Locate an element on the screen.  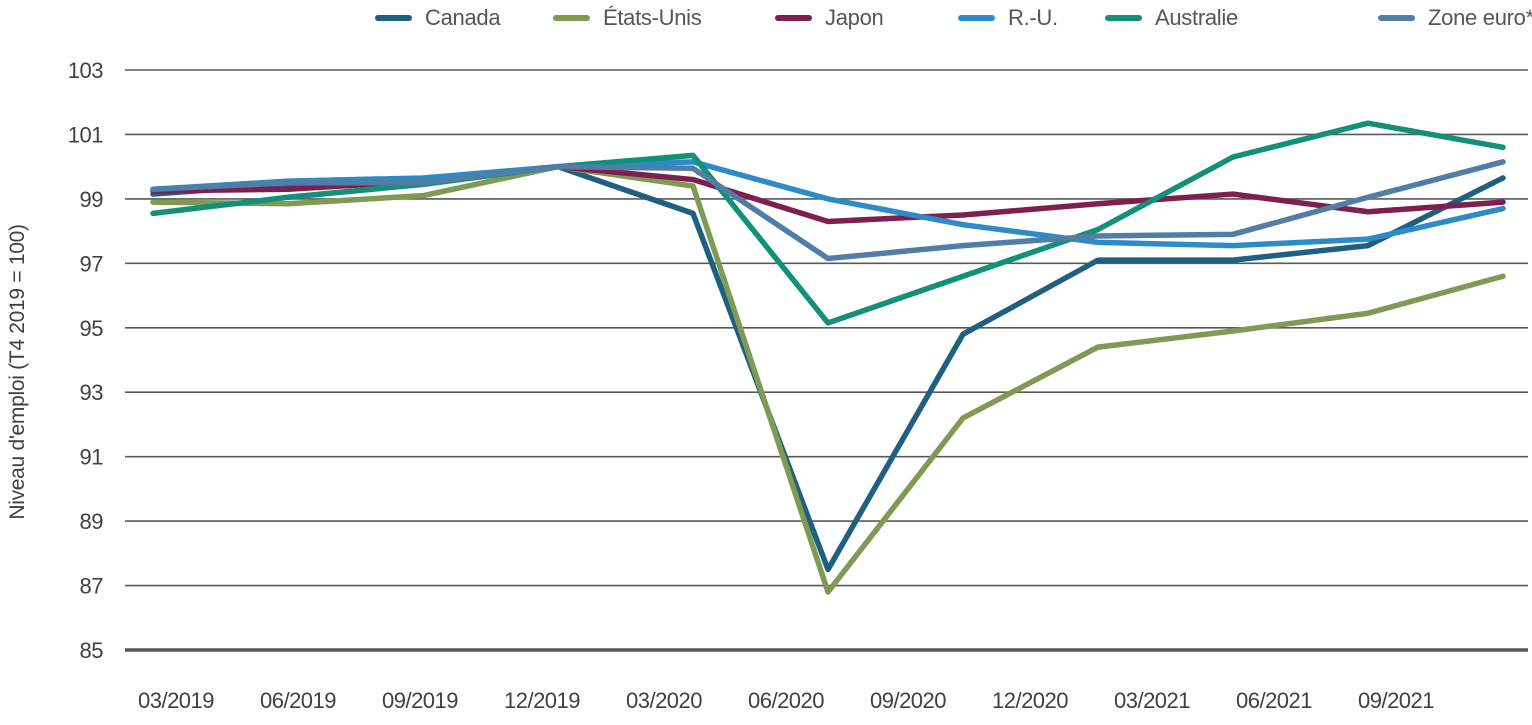
legend-label: Australie is located at coordinates (1196, 17).